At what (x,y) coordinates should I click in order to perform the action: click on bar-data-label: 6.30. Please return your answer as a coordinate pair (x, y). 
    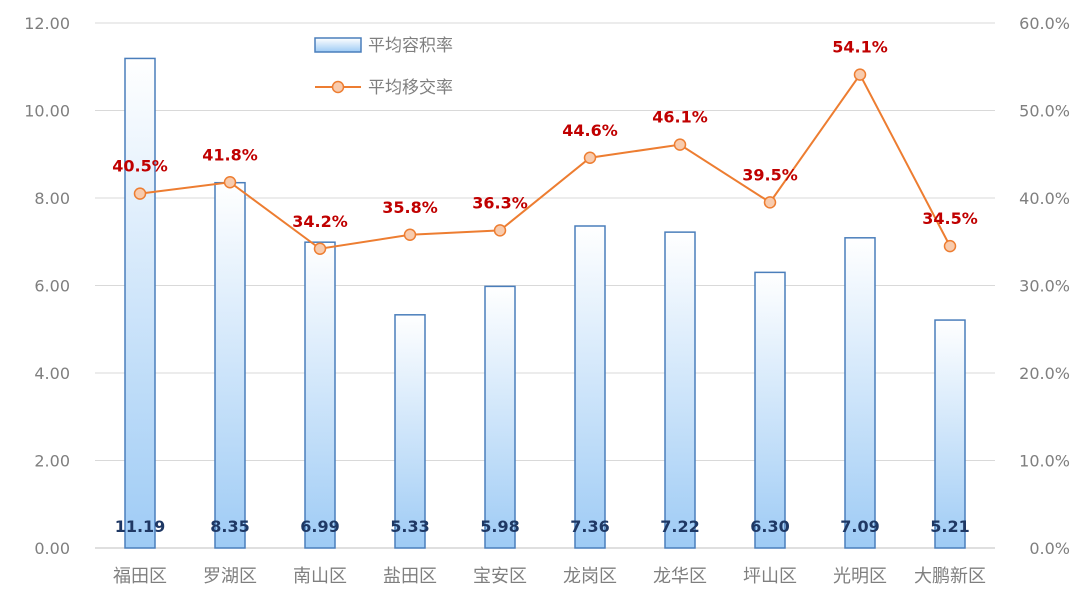
    Looking at the image, I should click on (769, 526).